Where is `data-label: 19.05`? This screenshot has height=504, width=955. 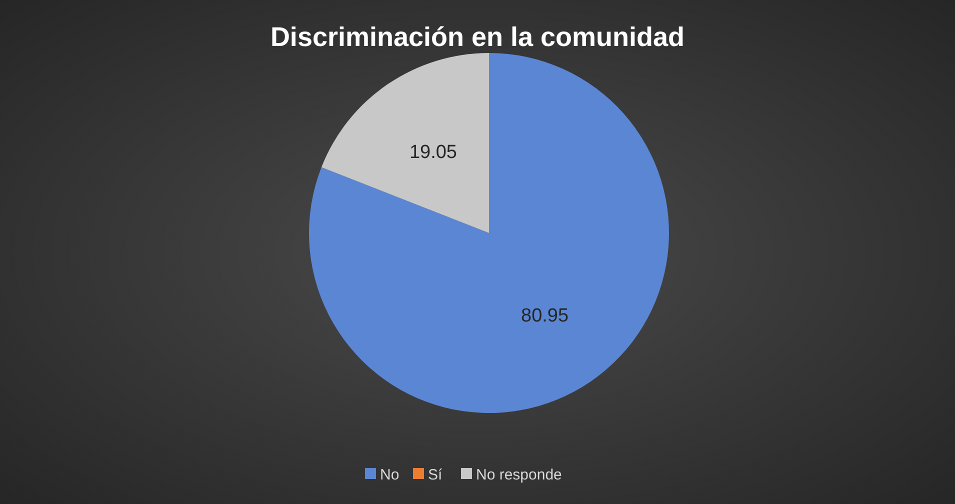 data-label: 19.05 is located at coordinates (433, 152).